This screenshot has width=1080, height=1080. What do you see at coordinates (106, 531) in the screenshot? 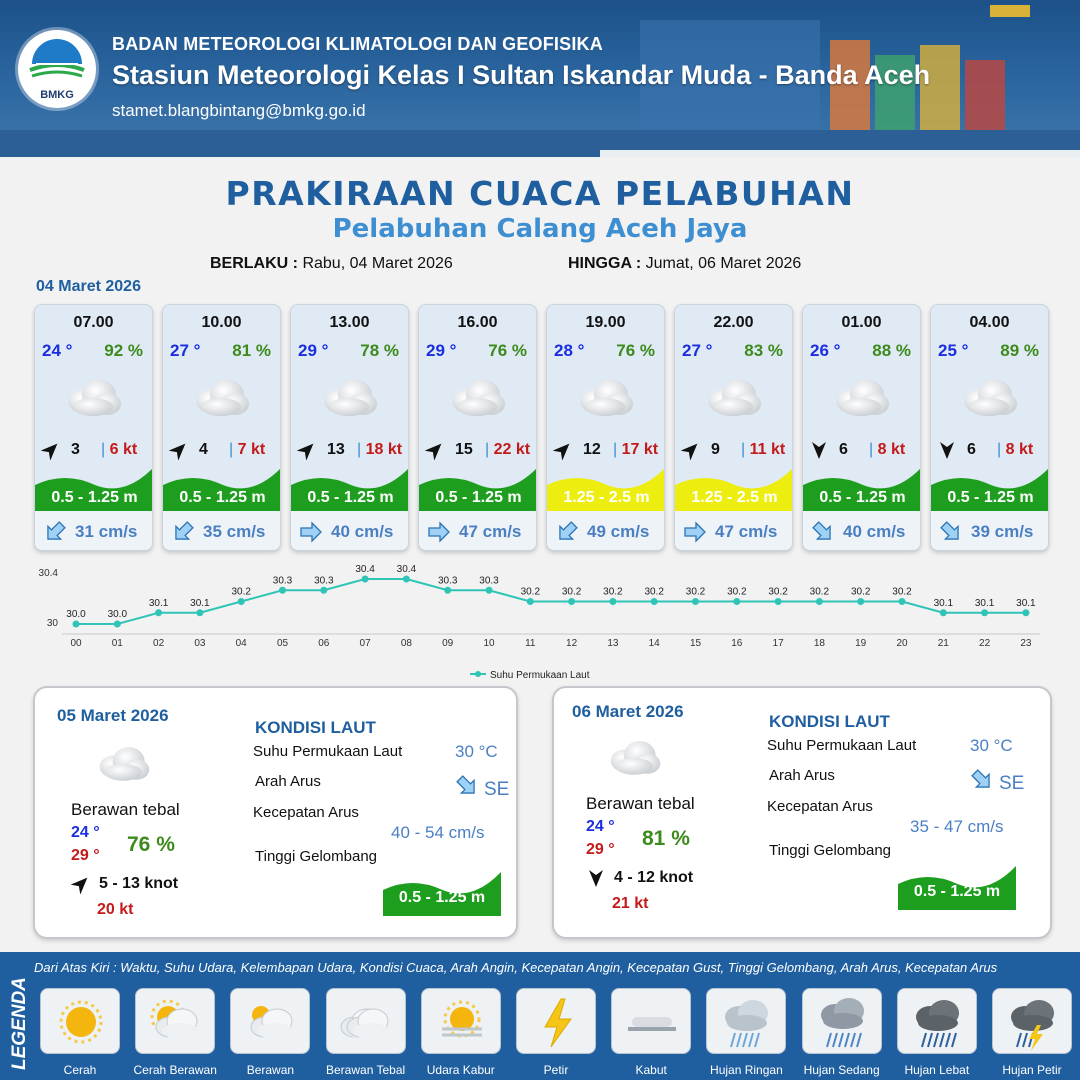
I see `current-speed: 31 cm/s` at bounding box center [106, 531].